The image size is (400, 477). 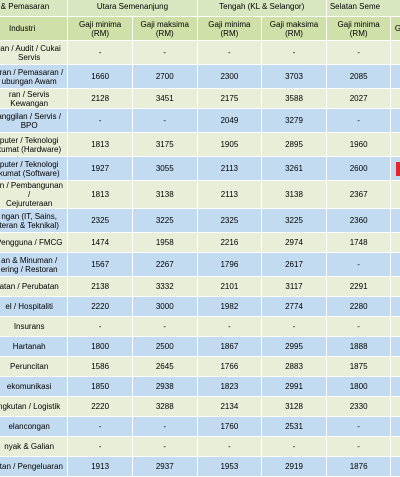 I want to click on table-row: Pengguna / FMCG 1474 1958 2216 2974 1748, so click(x=200, y=242).